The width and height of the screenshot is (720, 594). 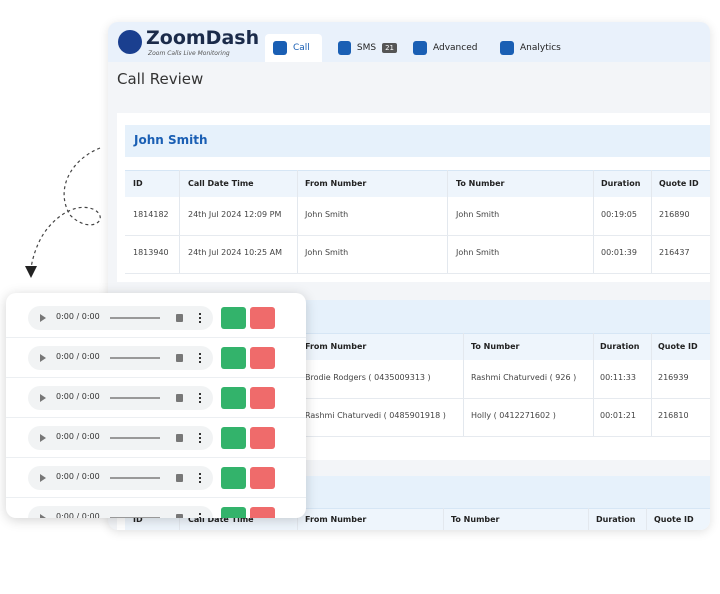 I want to click on table-cell: 00:19:05, so click(x=619, y=214).